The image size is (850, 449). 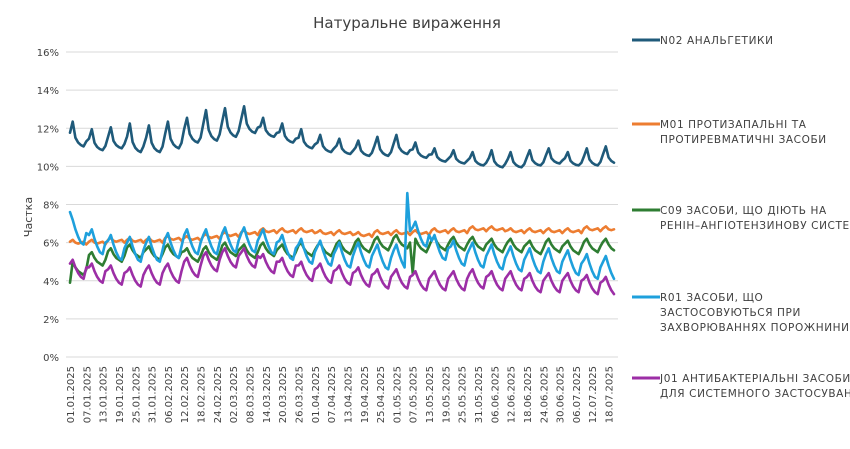 I want to click on y-axis-label: Частка, so click(x=28, y=217).